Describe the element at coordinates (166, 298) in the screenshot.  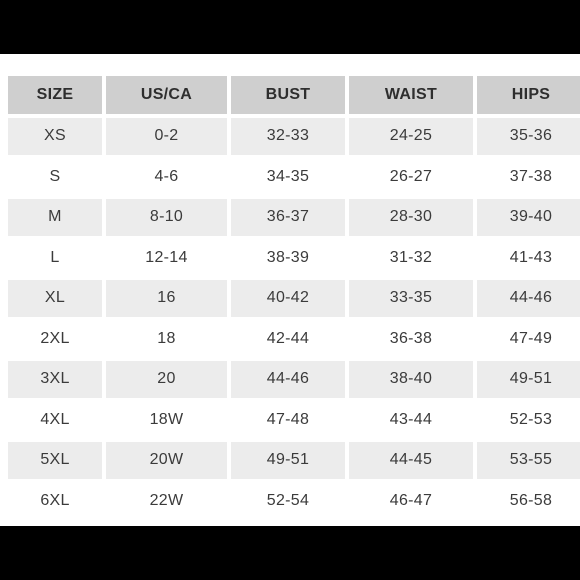
I see `table-cell-us-ca: 16` at that location.